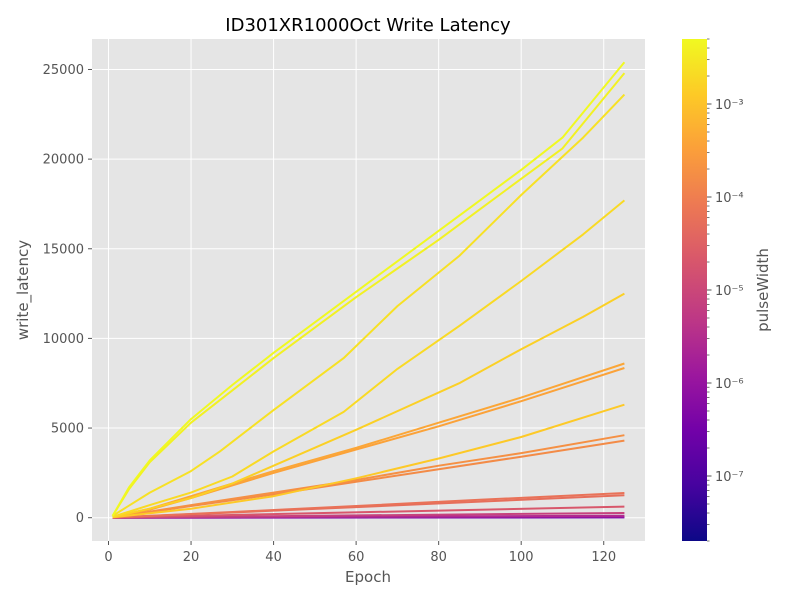  I want to click on x-tick-label: 20, so click(191, 557).